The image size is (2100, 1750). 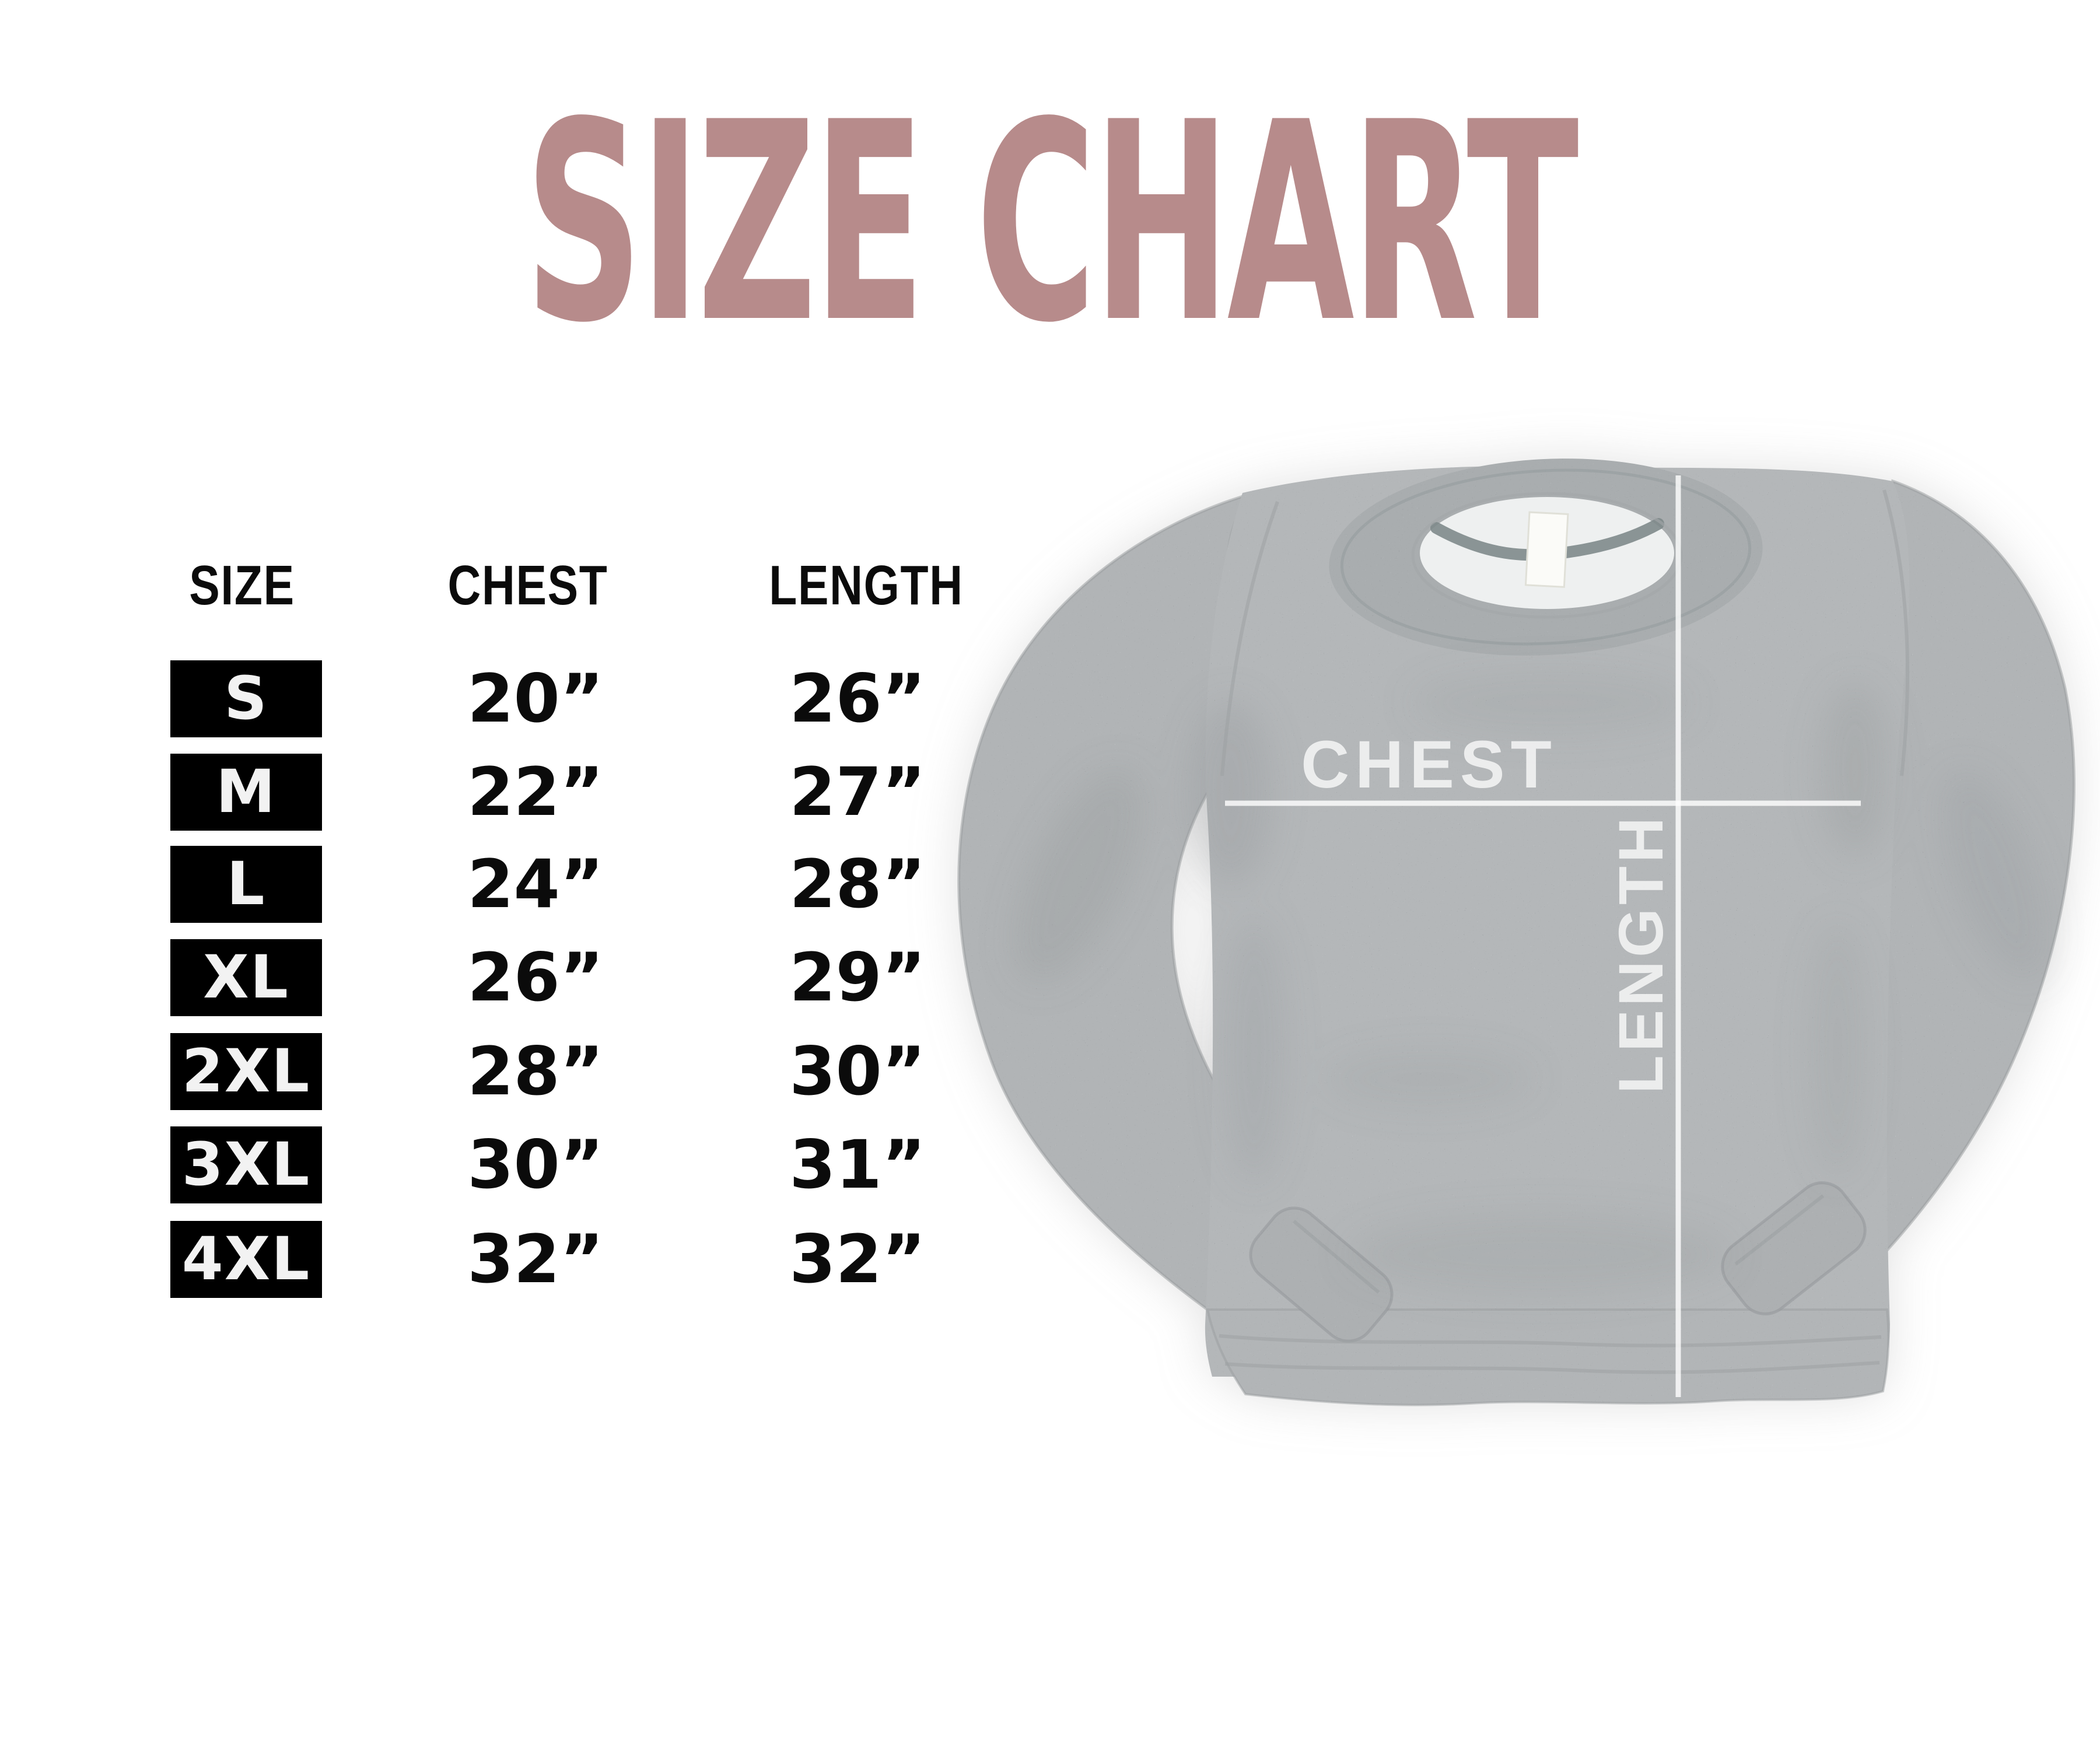 I want to click on size-label: XL, so click(x=246, y=977).